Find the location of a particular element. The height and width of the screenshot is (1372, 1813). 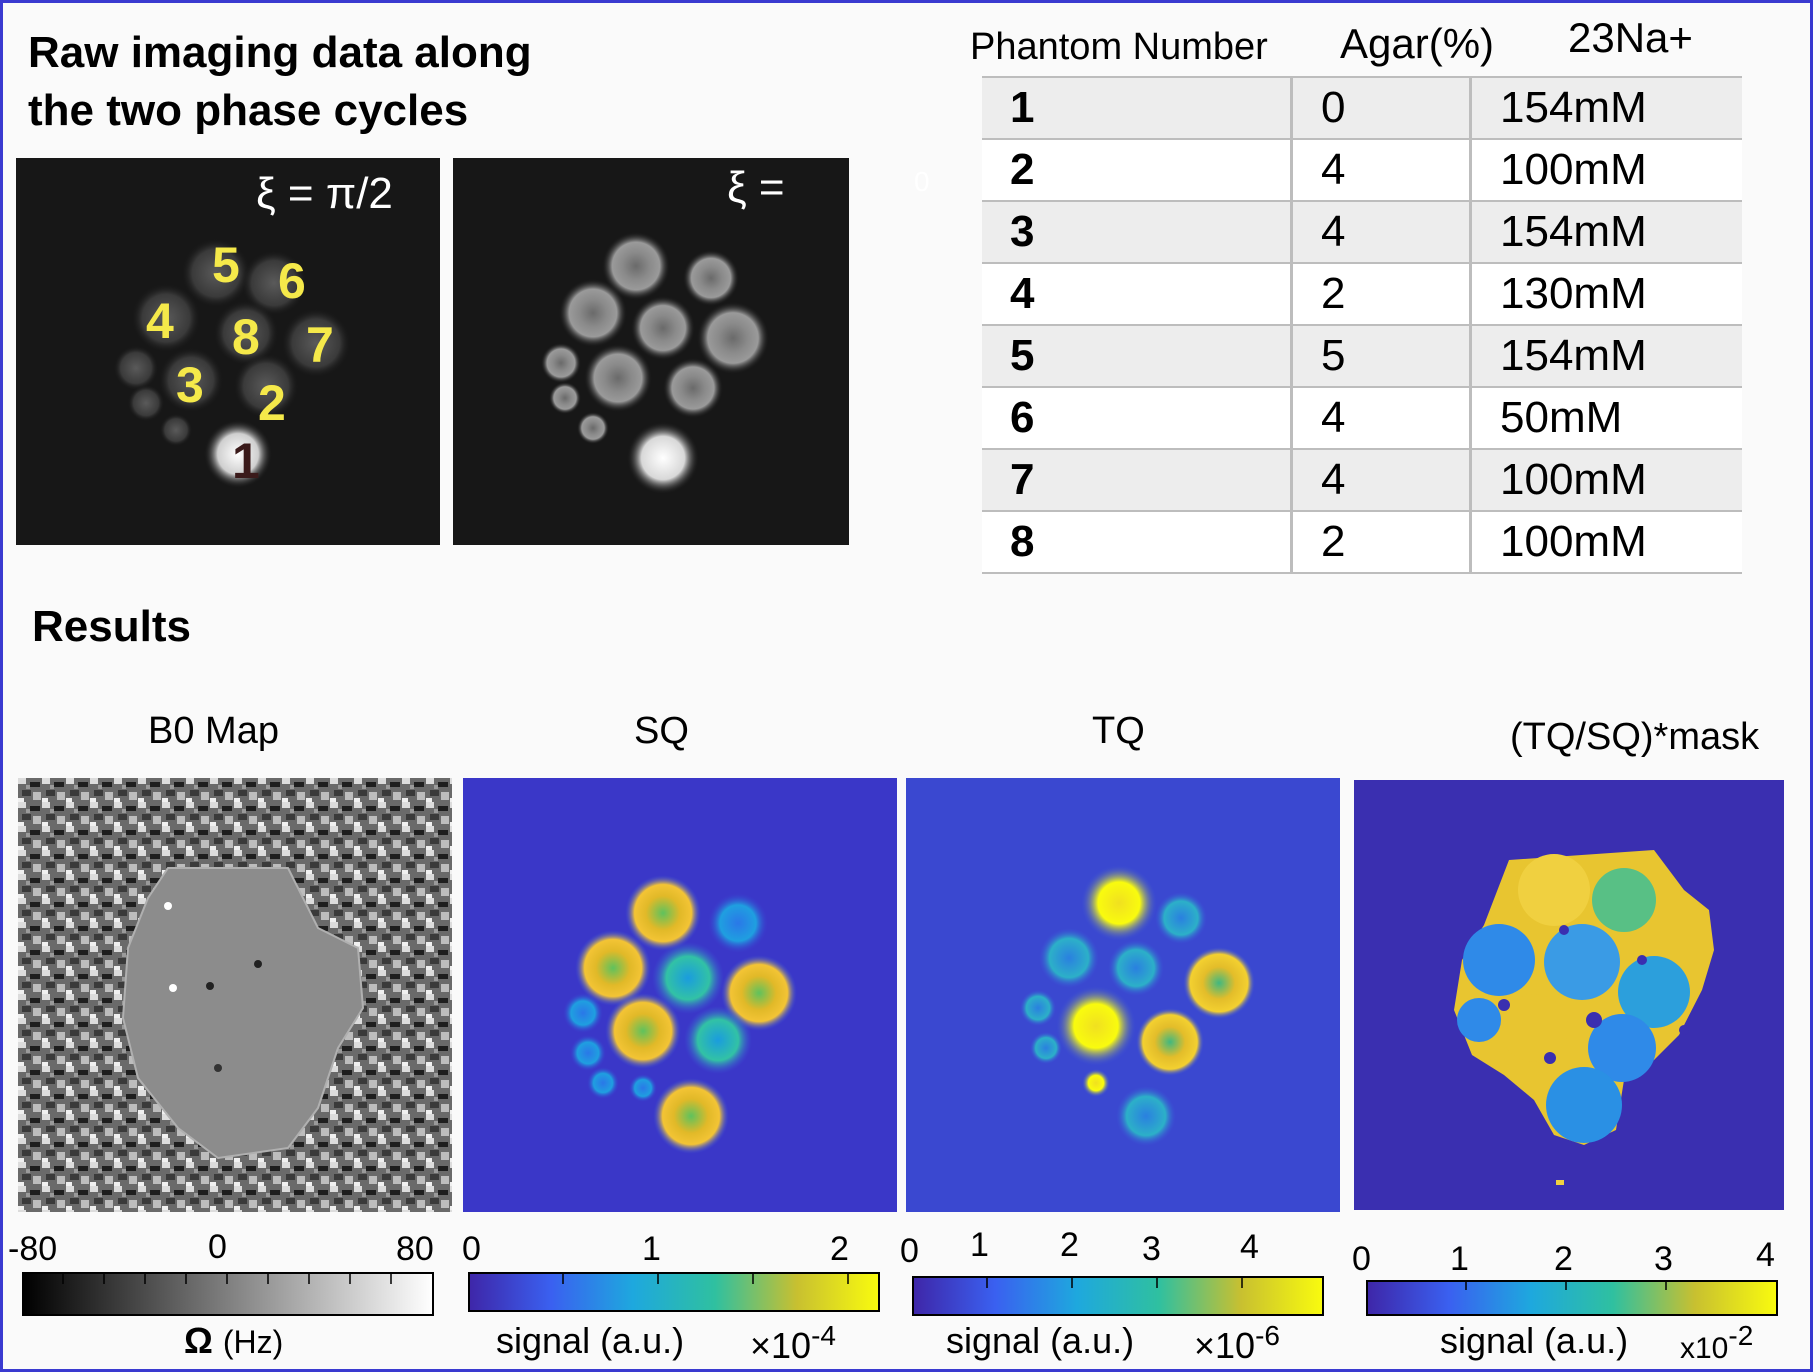

raw-title-line2: the two phase cycles is located at coordinates (248, 110).